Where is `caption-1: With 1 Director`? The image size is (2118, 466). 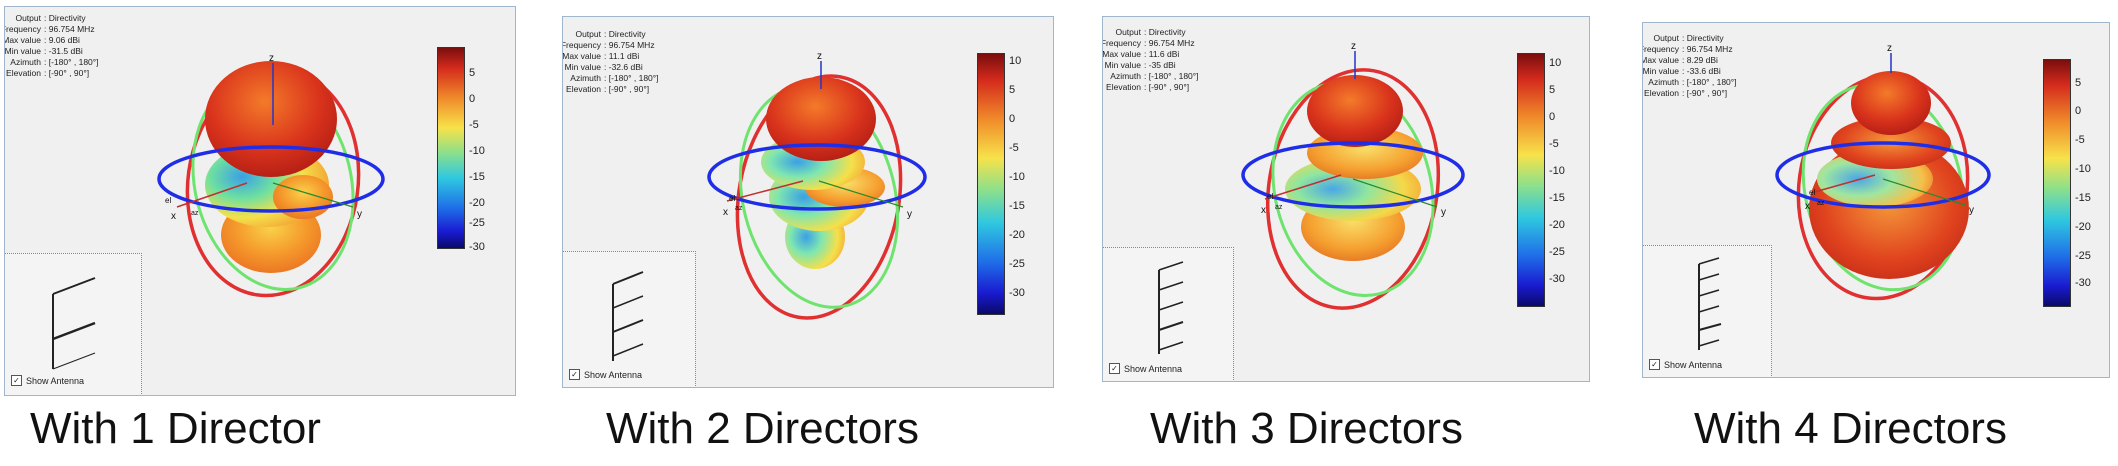 caption-1: With 1 Director is located at coordinates (175, 428).